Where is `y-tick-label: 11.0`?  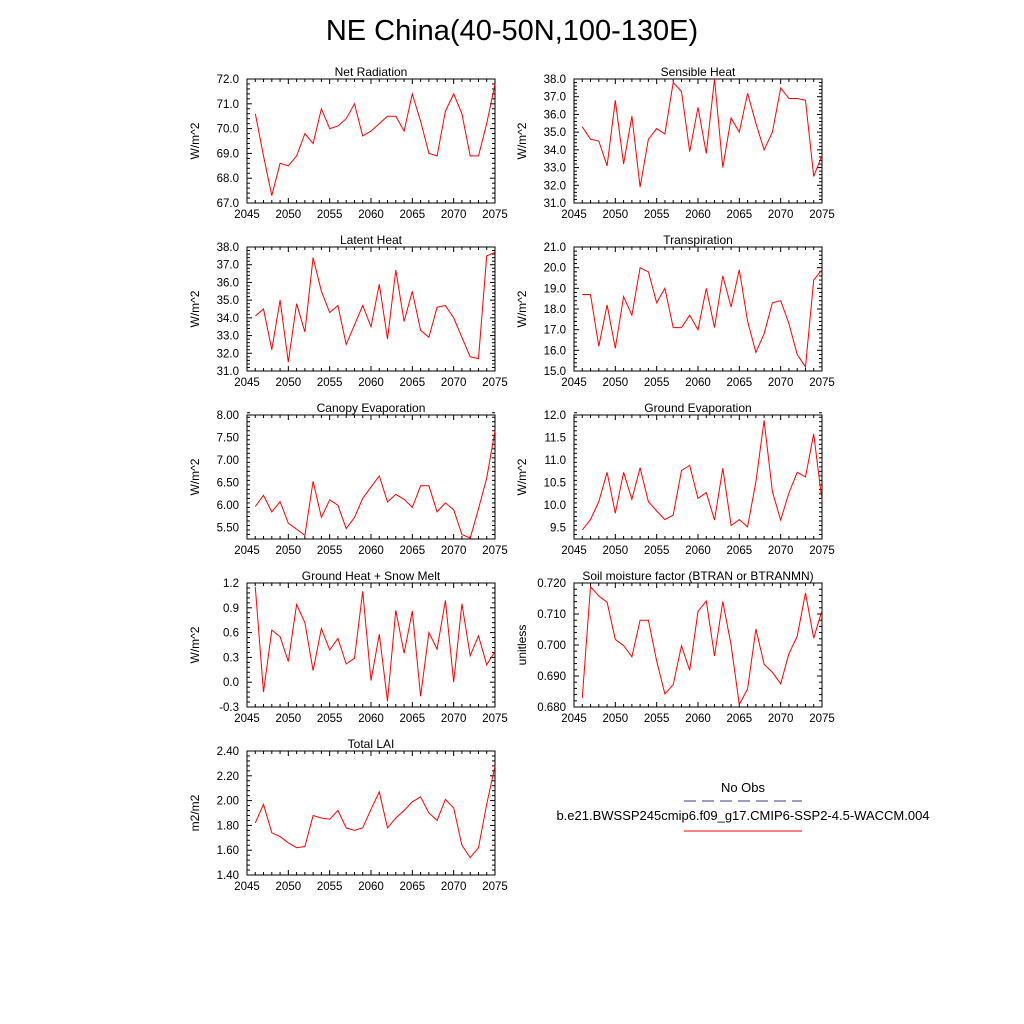 y-tick-label: 11.0 is located at coordinates (555, 461).